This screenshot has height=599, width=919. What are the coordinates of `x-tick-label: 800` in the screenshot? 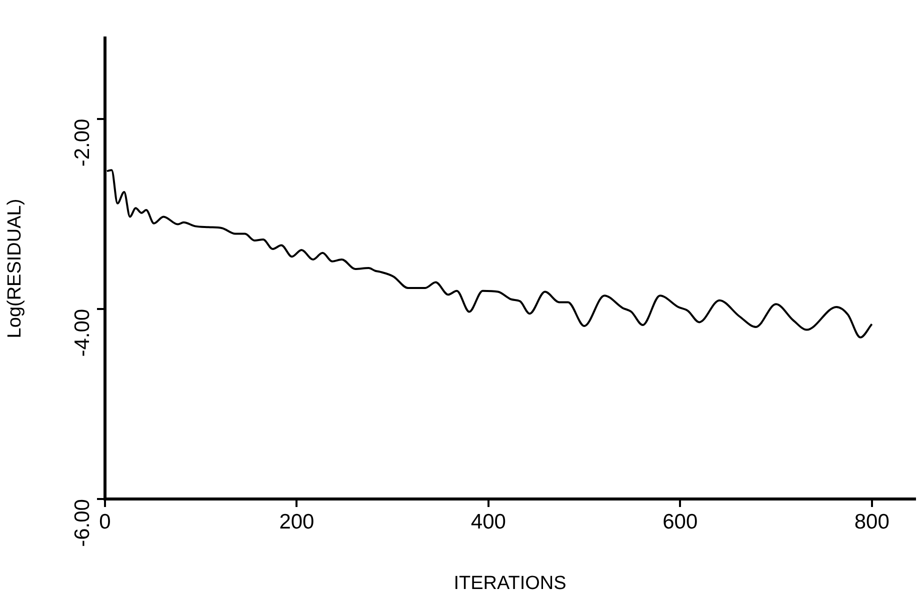 It's located at (872, 522).